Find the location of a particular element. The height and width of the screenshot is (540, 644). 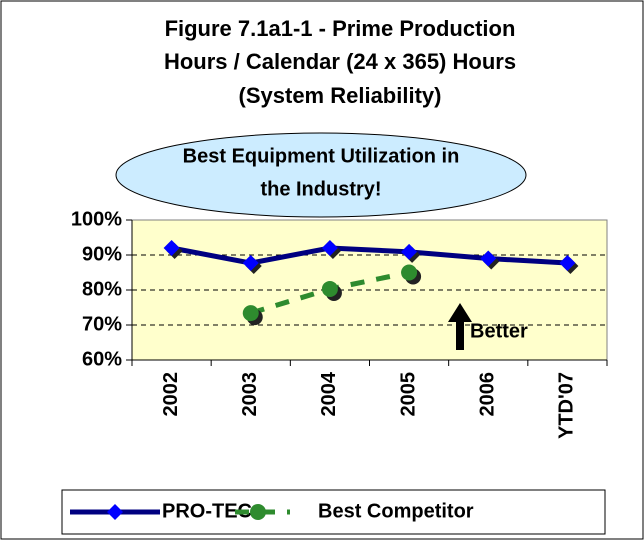

arrow is located at coordinates (460, 326).